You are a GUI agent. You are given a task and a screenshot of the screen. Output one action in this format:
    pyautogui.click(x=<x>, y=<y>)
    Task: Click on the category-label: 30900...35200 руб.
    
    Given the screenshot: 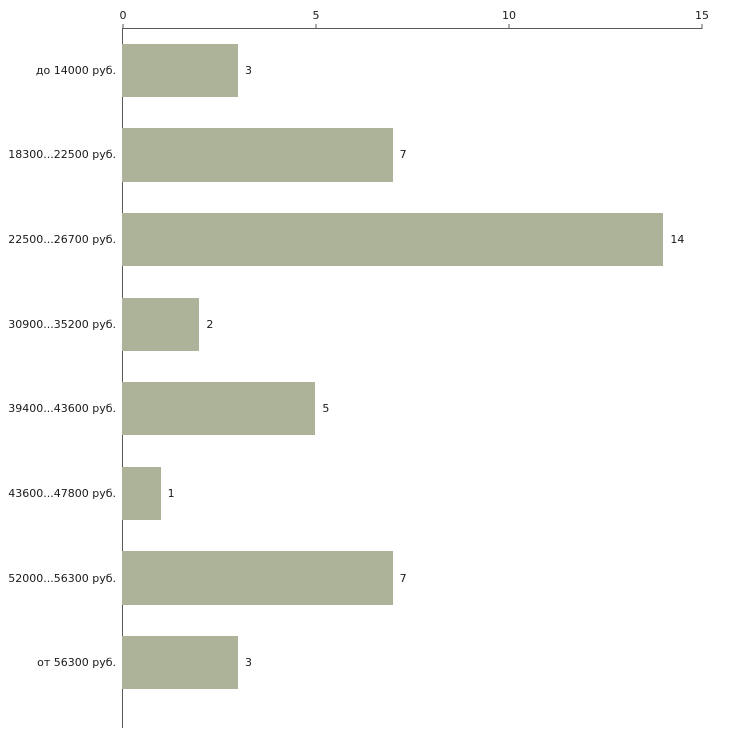 What is the action you would take?
    pyautogui.click(x=62, y=324)
    